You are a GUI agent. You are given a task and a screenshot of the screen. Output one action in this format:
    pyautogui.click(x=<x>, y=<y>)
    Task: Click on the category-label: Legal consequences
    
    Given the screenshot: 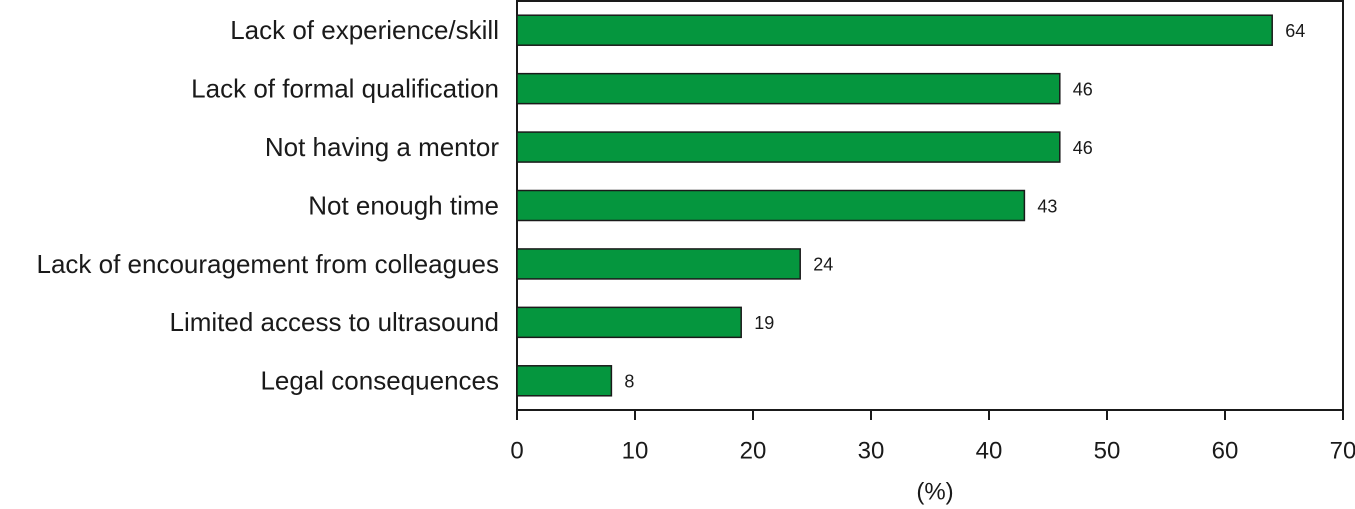 What is the action you would take?
    pyautogui.click(x=379, y=381)
    